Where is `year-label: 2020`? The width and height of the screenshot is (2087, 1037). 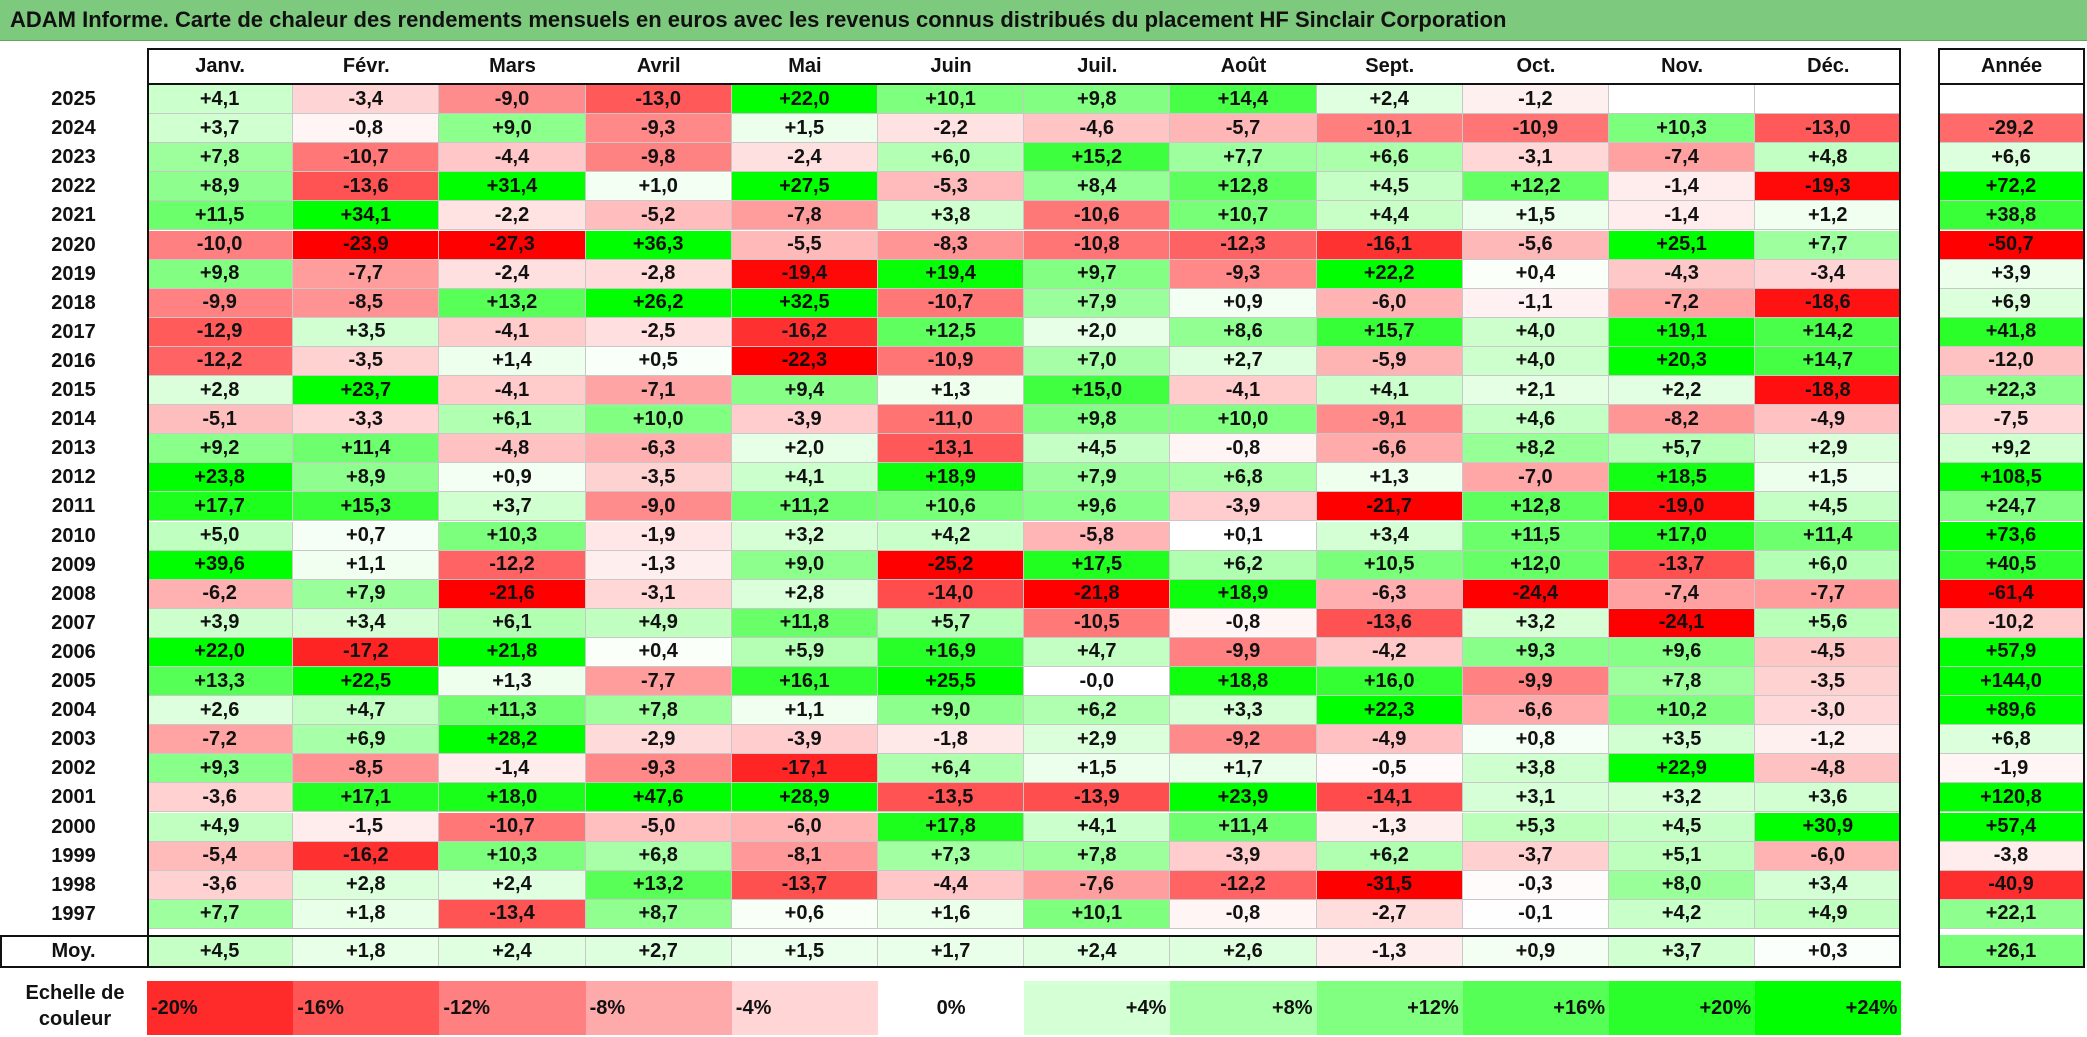
year-label: 2020 is located at coordinates (73, 245).